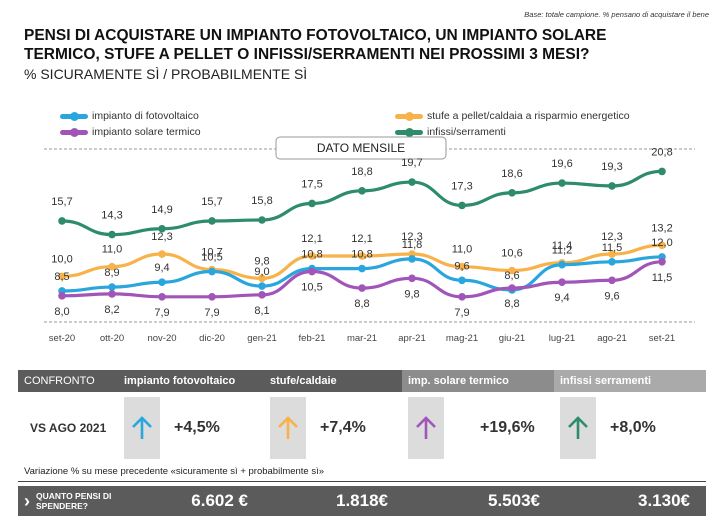 This screenshot has width=723, height=521. I want to click on legend-swatch-infissi, so click(409, 132).